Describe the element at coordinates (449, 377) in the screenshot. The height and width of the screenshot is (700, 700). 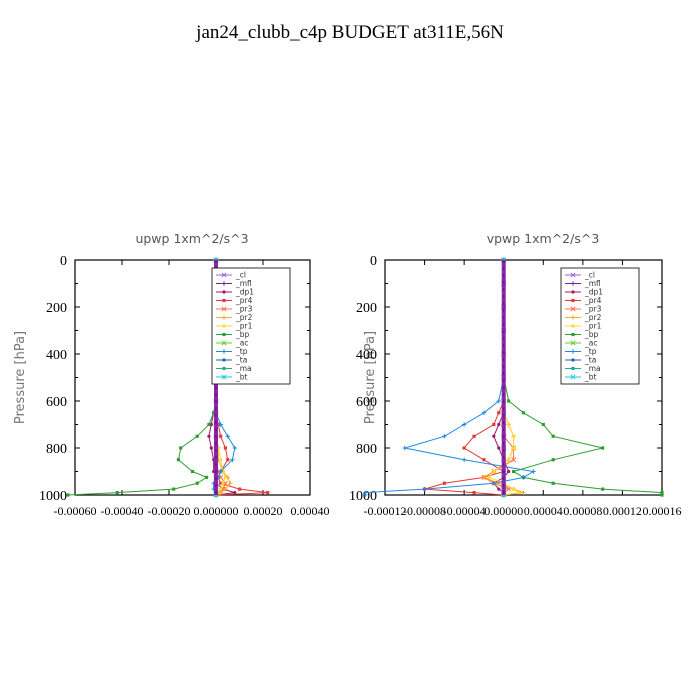
I see `series-tp` at that location.